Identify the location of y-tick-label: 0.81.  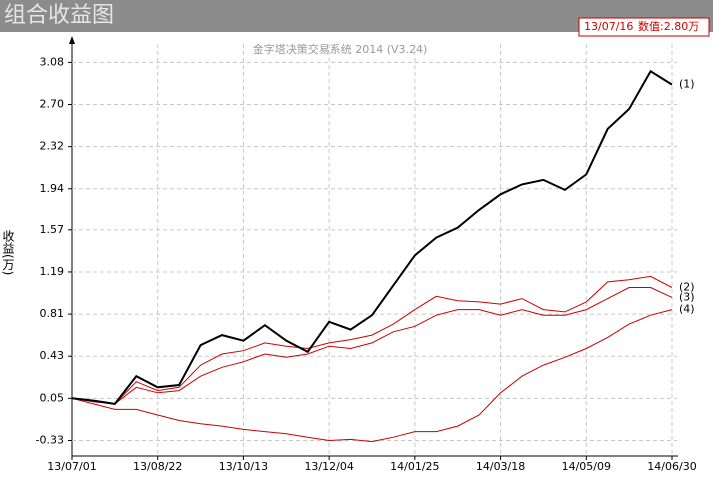
(52, 313).